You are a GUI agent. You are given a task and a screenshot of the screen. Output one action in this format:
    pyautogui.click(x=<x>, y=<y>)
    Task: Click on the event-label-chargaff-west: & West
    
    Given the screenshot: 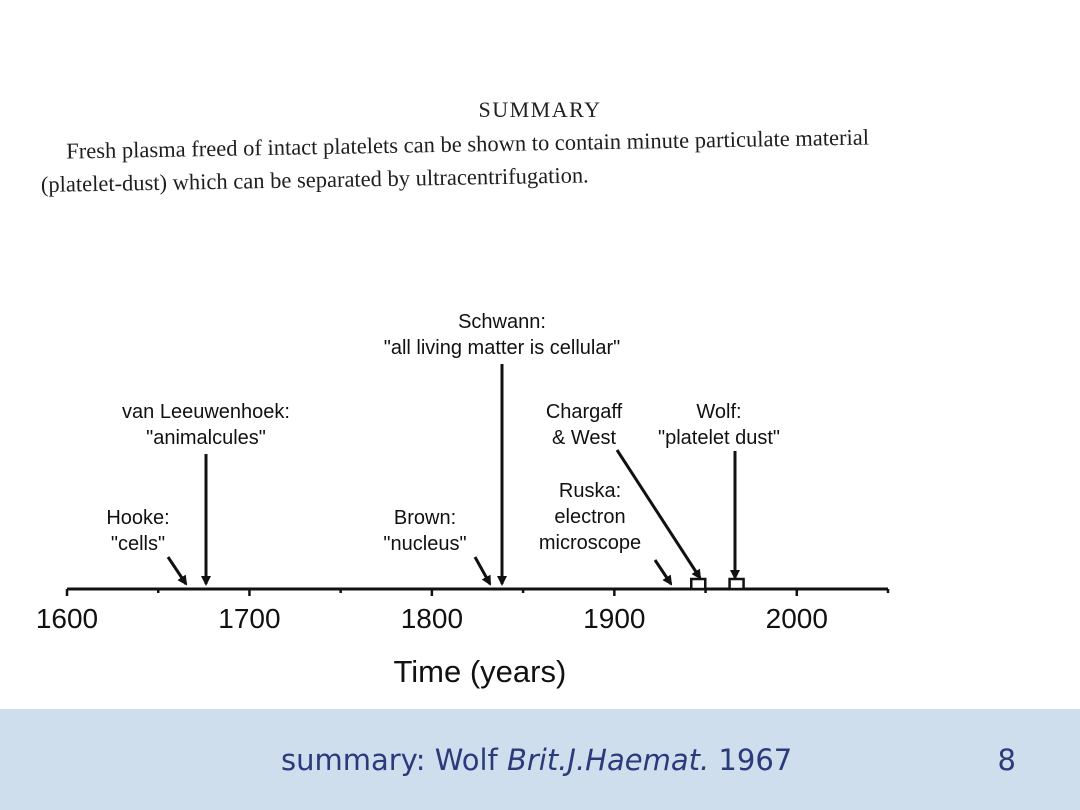 What is the action you would take?
    pyautogui.click(x=584, y=438)
    